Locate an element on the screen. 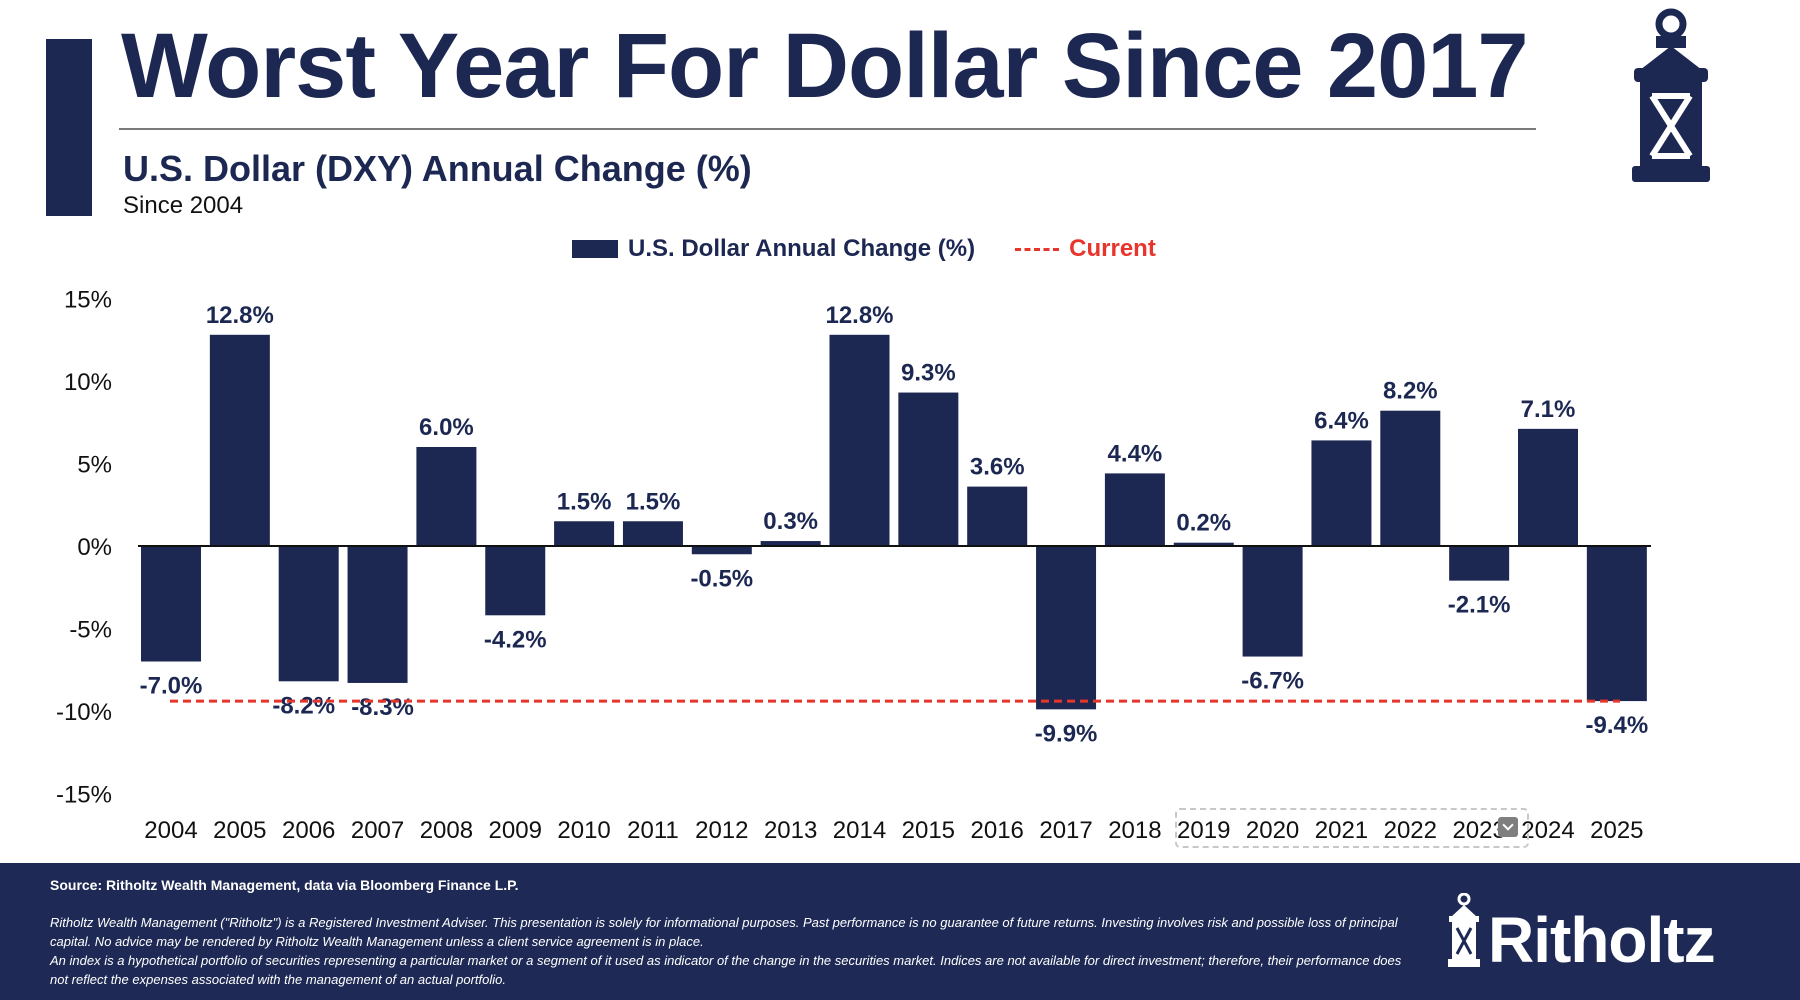 Image resolution: width=1800 pixels, height=1000 pixels. bar-2011 is located at coordinates (652, 533).